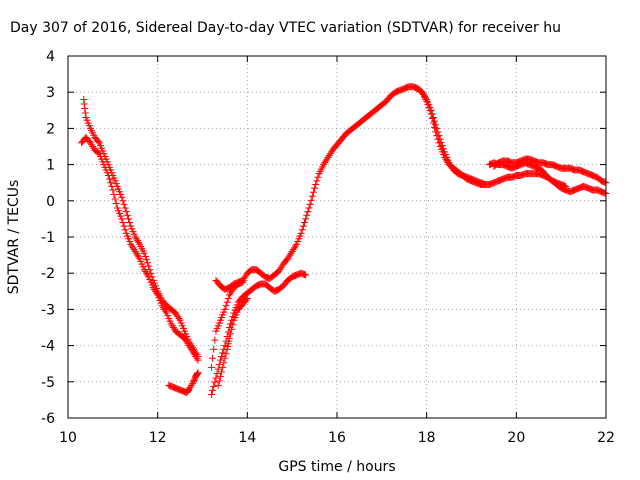 This screenshot has height=480, width=640. I want to click on y-tick-label: 2, so click(50, 129).